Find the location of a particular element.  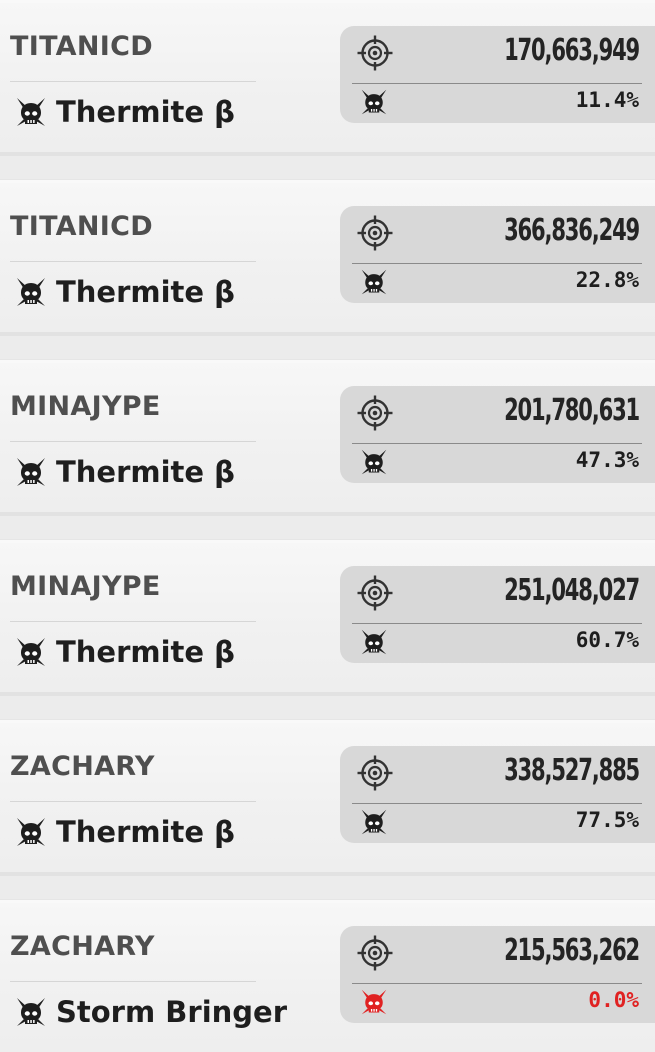

boss-hp-percent: 0.0% is located at coordinates (613, 1000).